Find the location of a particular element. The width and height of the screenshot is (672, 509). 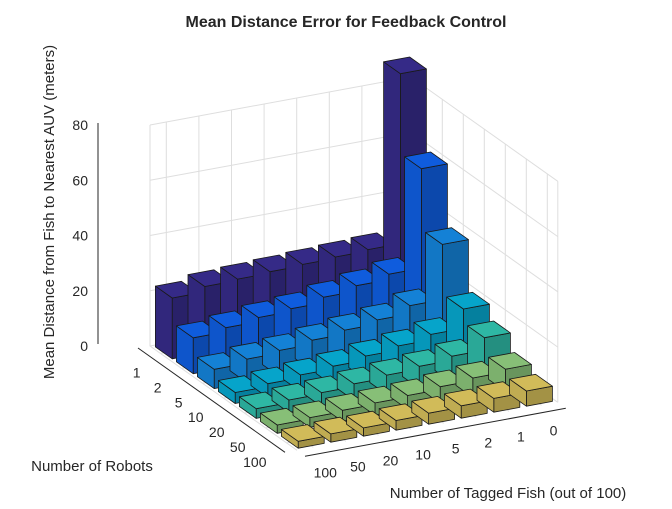

fish-tick-label: 0 is located at coordinates (554, 430).